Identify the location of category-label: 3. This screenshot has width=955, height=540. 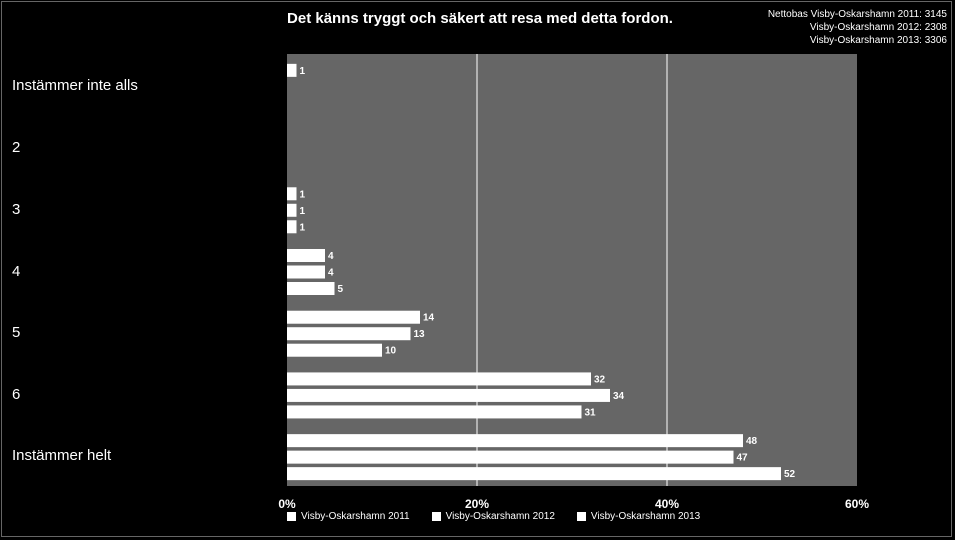
(16, 209).